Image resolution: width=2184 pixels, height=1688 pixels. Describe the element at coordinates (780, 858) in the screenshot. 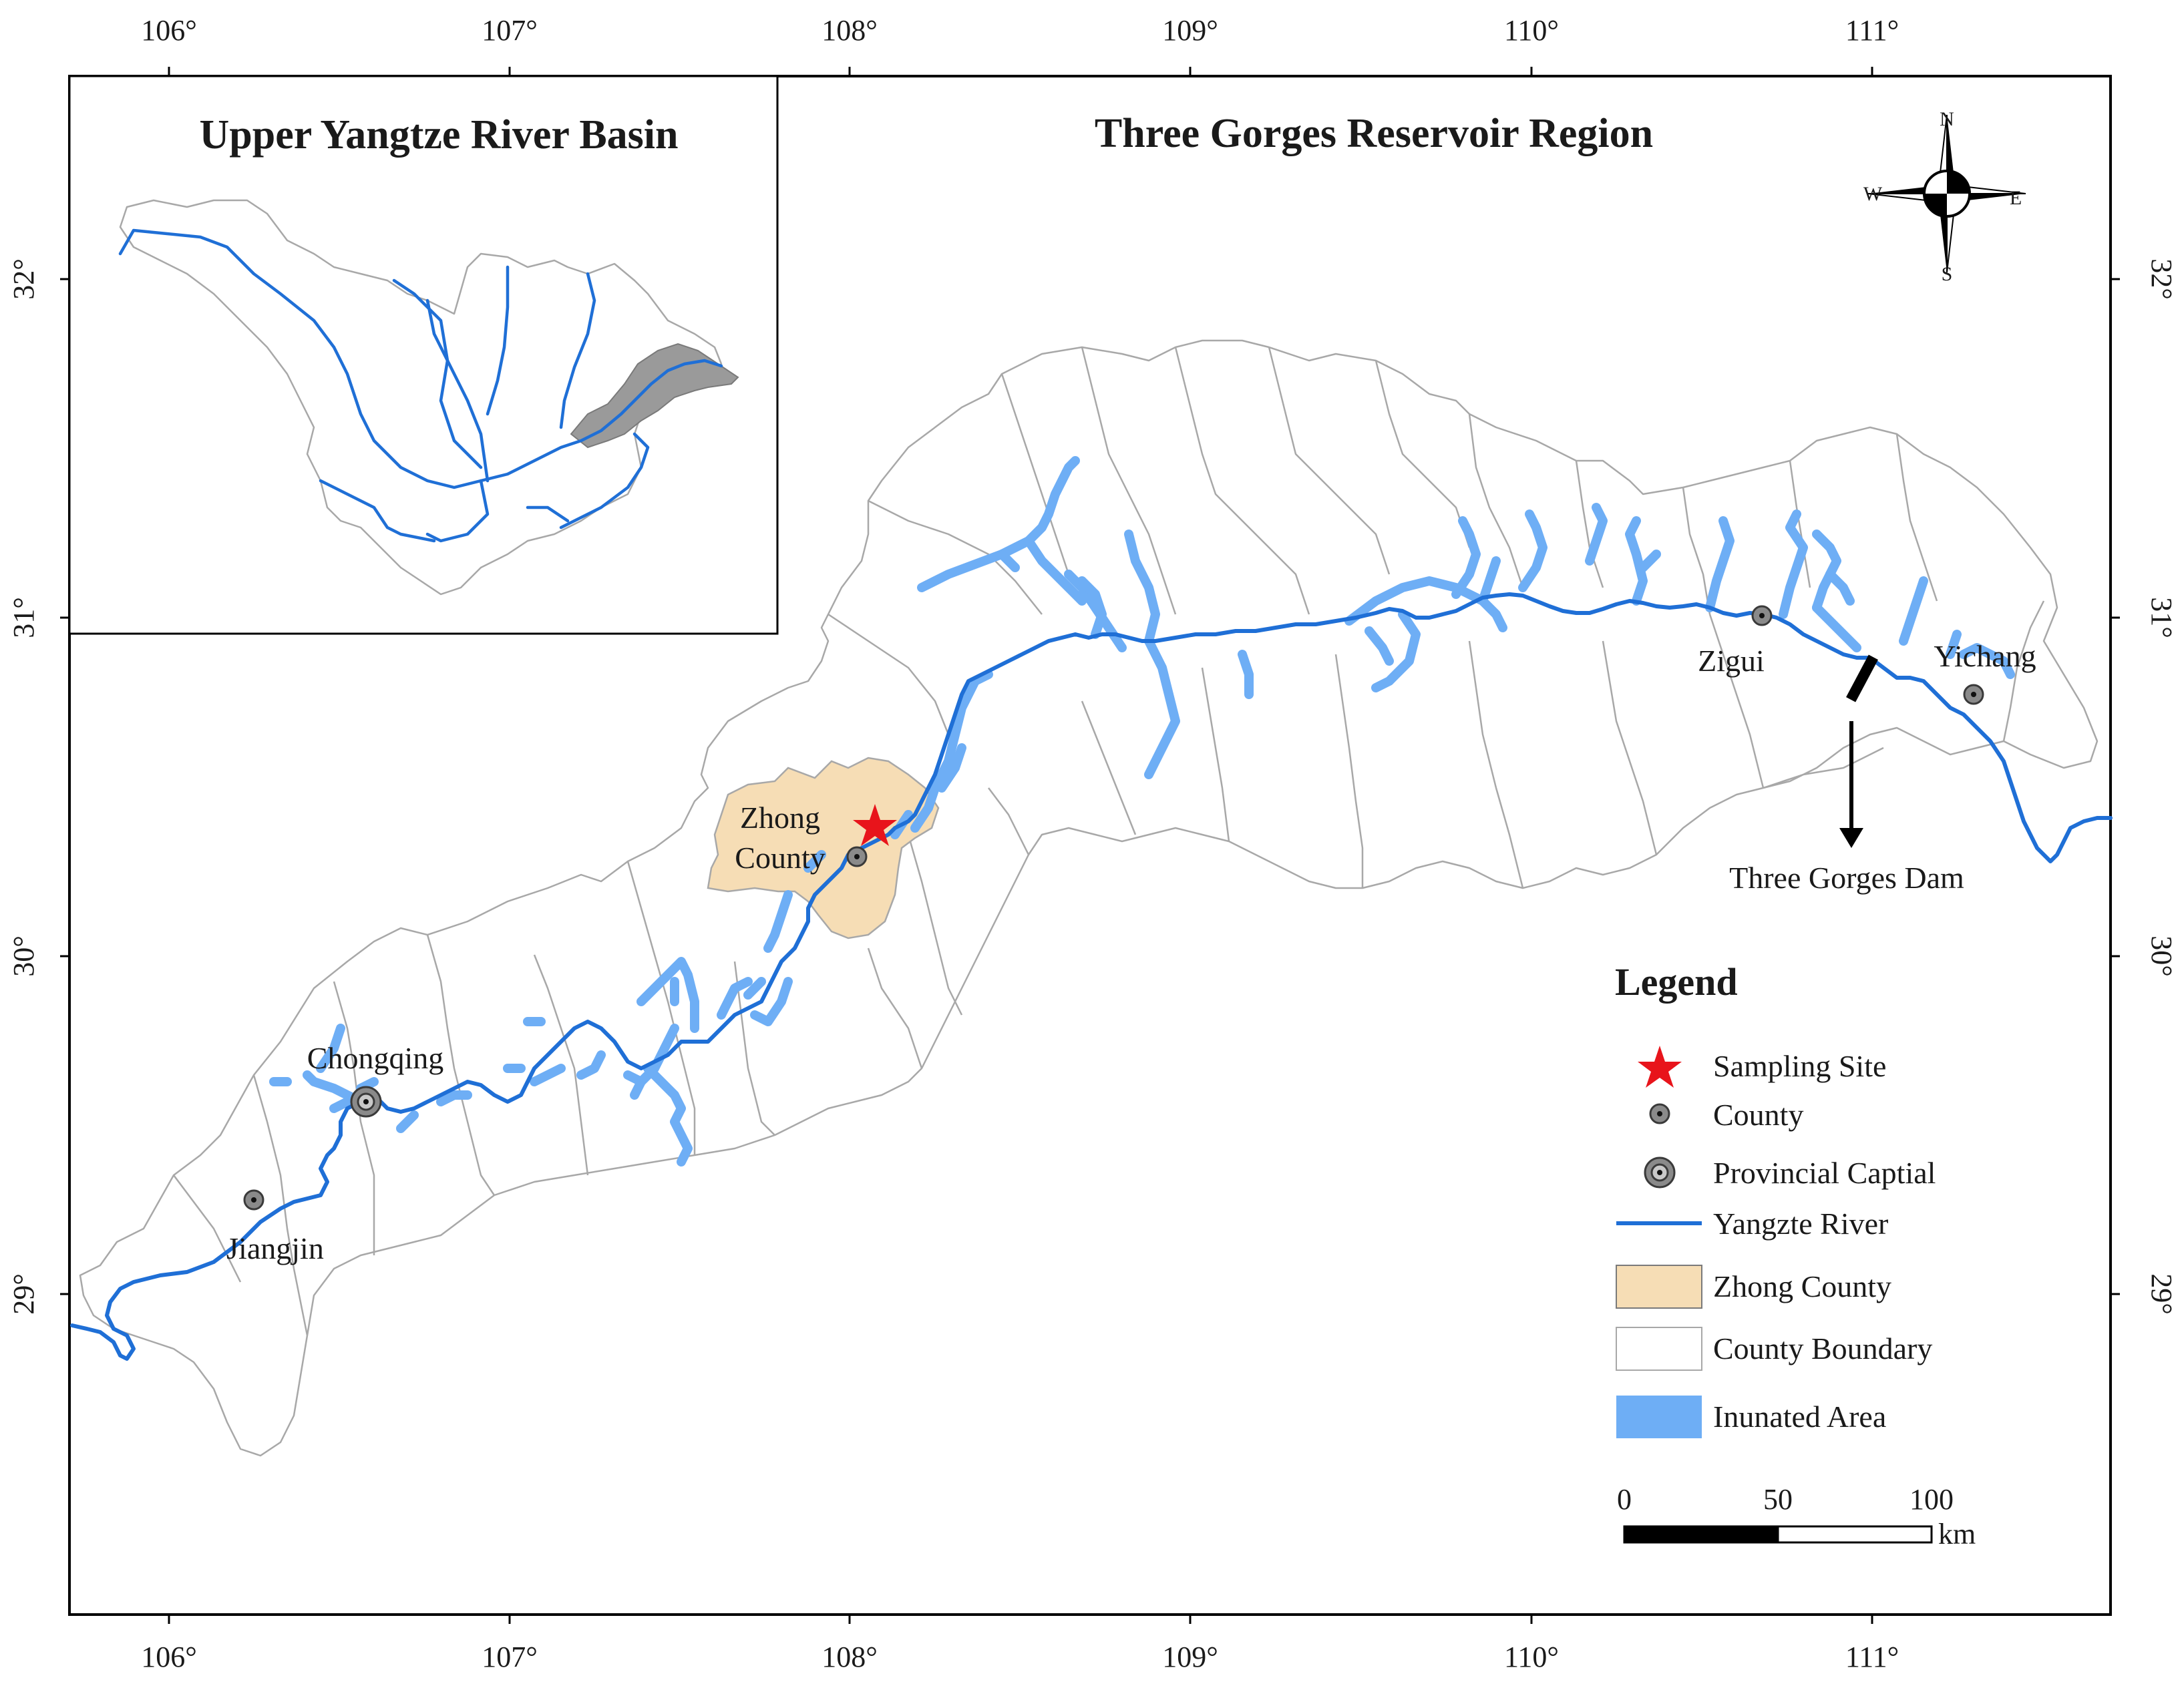

I see `label-county: County` at that location.